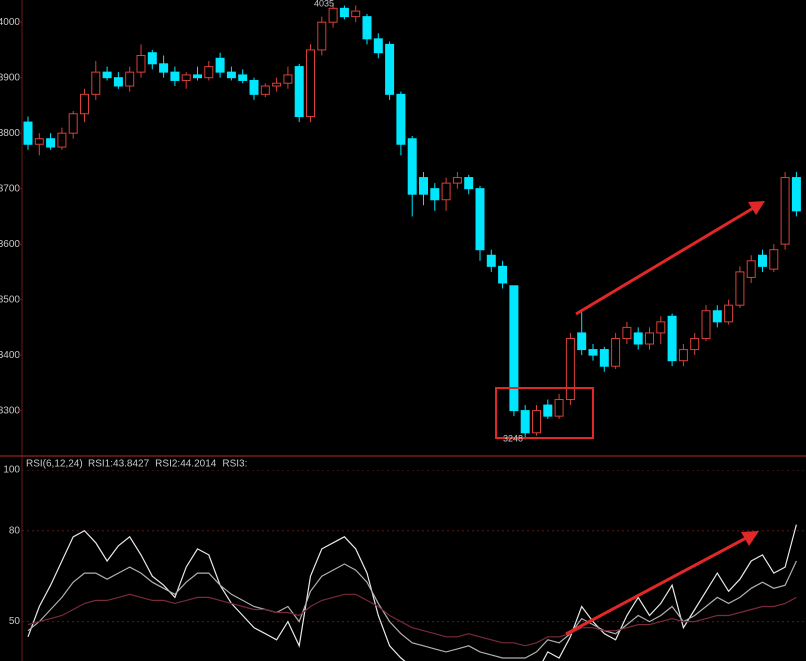  Describe the element at coordinates (662, 583) in the screenshot. I see `rsi-trend-arrow` at that location.